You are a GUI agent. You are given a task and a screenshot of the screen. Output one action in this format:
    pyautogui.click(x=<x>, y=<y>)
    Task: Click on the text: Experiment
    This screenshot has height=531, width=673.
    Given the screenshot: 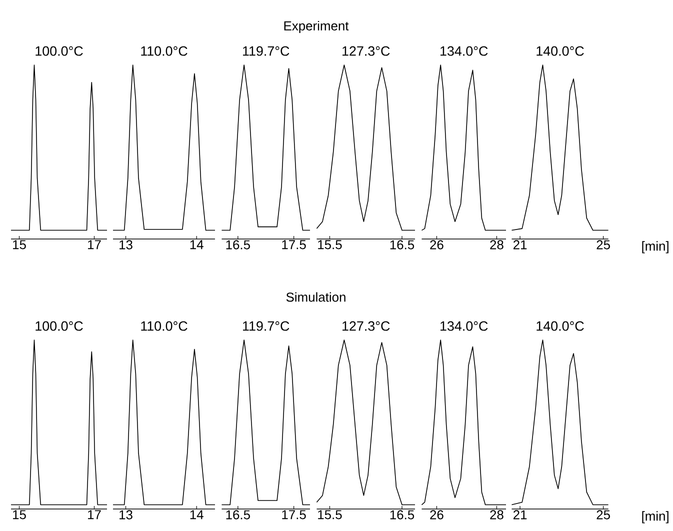 What is the action you would take?
    pyautogui.click(x=316, y=27)
    